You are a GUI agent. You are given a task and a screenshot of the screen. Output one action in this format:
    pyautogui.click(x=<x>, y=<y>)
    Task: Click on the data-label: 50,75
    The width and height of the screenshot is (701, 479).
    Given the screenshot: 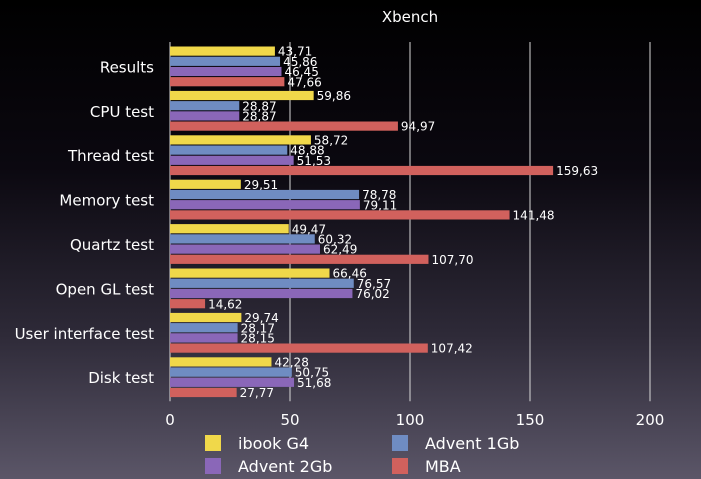 What is the action you would take?
    pyautogui.click(x=312, y=373)
    